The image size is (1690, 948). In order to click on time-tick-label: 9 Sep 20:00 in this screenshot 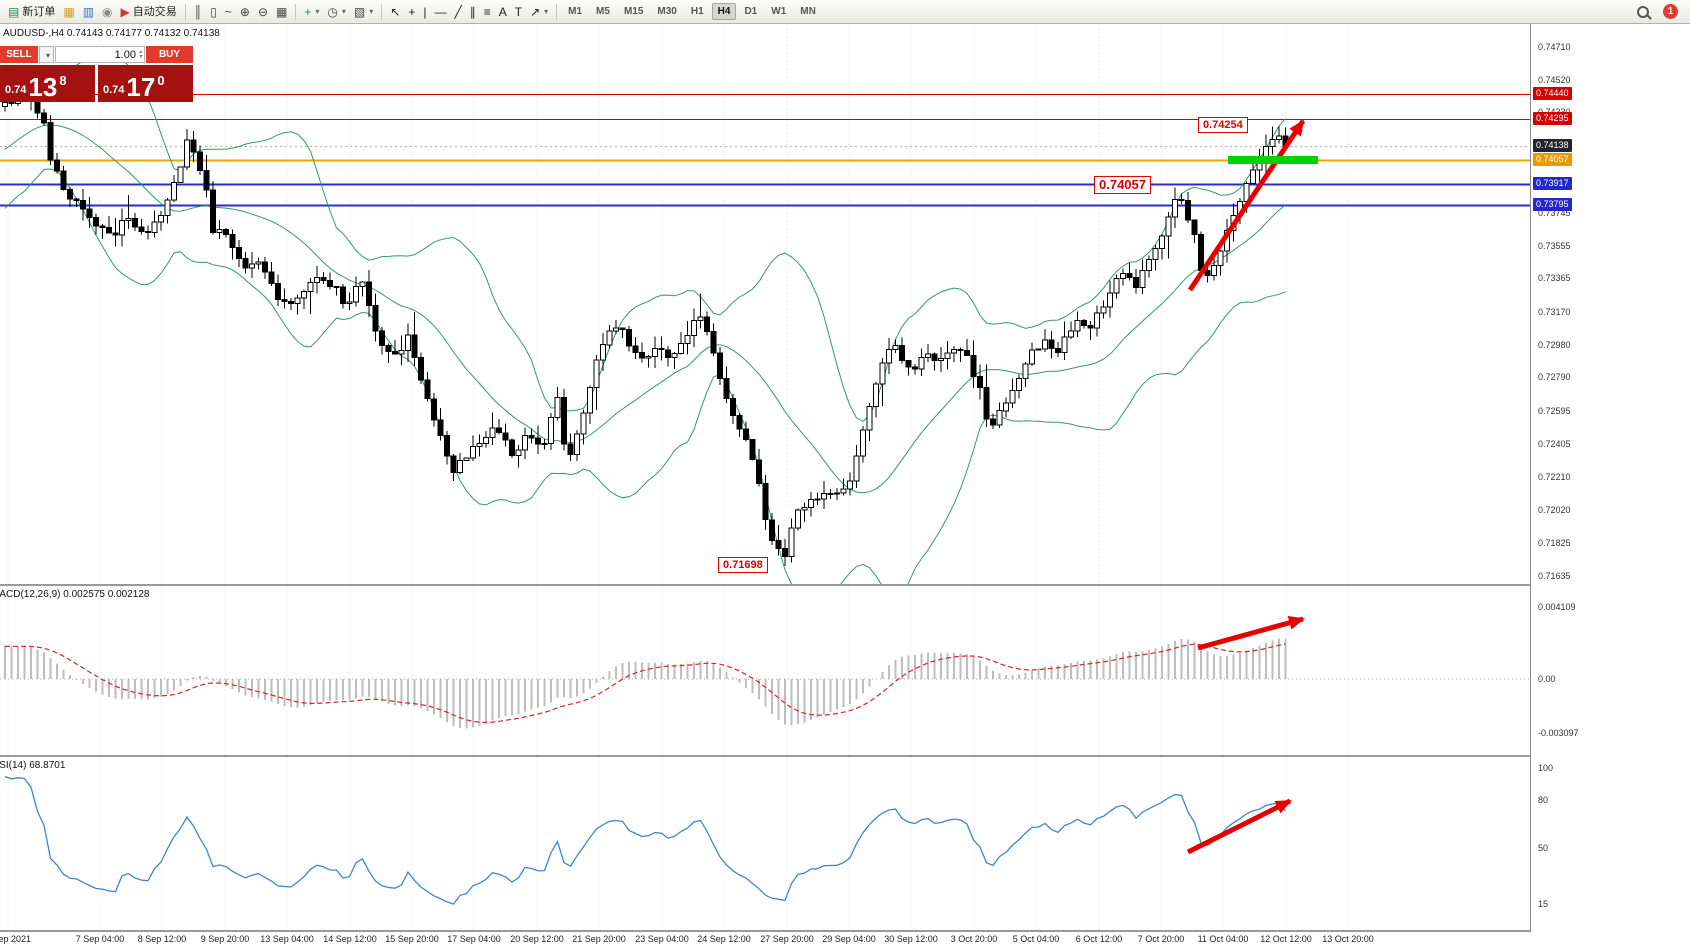, I will do `click(225, 939)`.